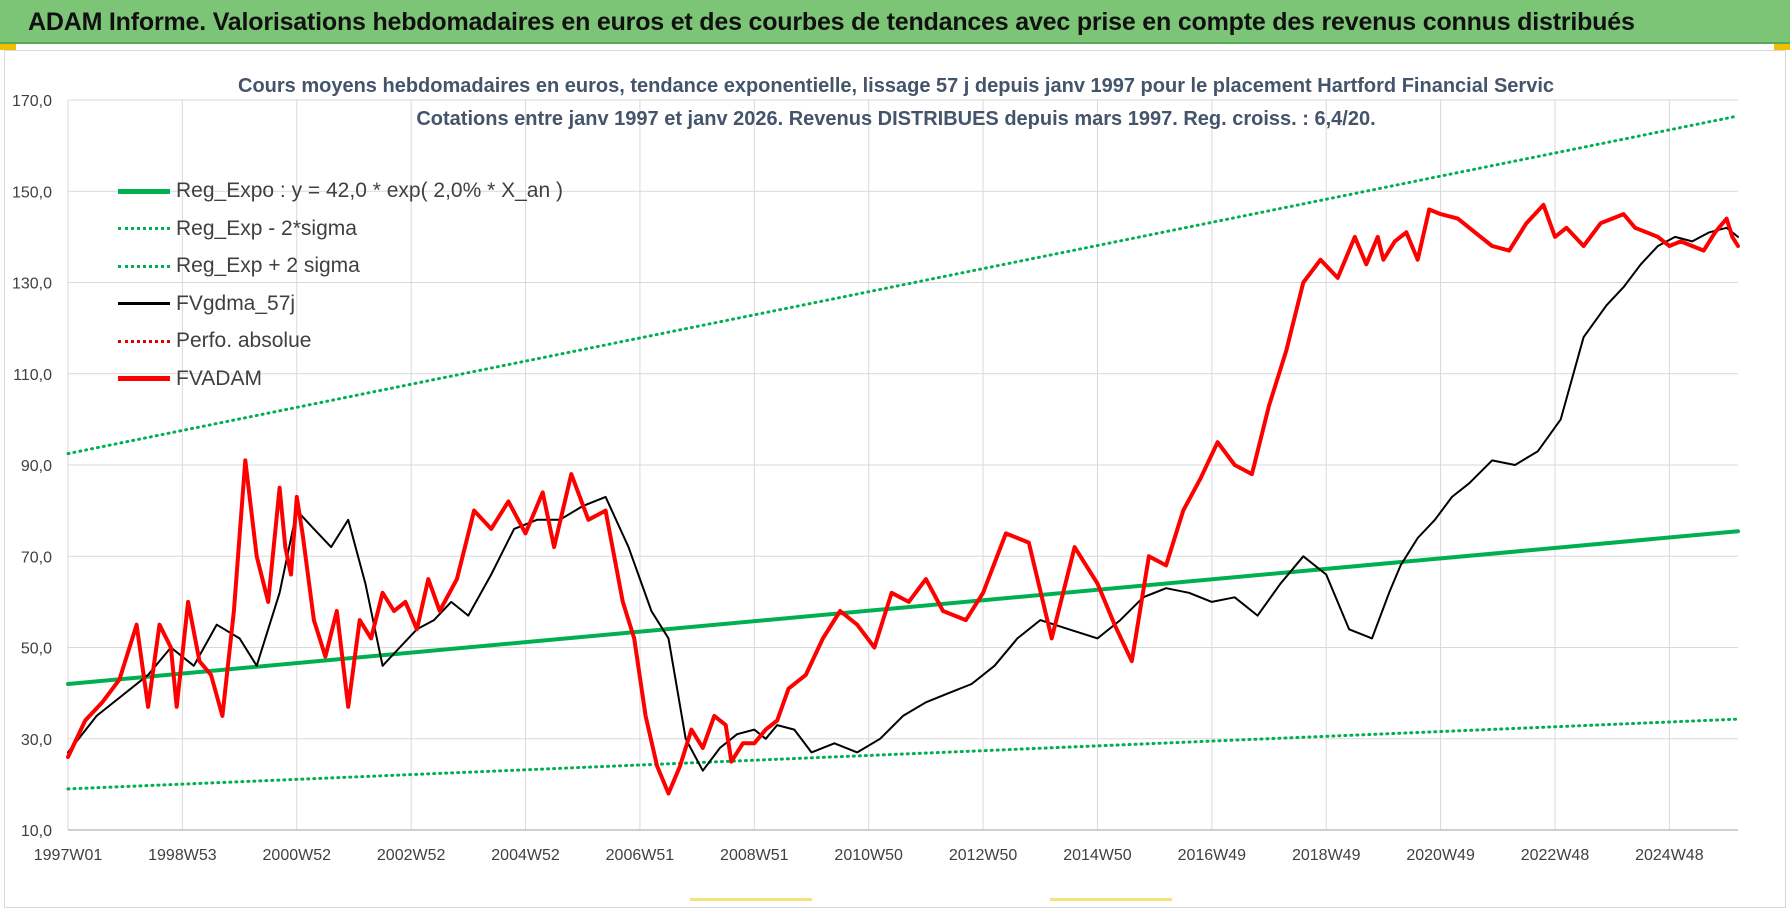  Describe the element at coordinates (1097, 855) in the screenshot. I see `x-tick-label: 2014W50` at that location.